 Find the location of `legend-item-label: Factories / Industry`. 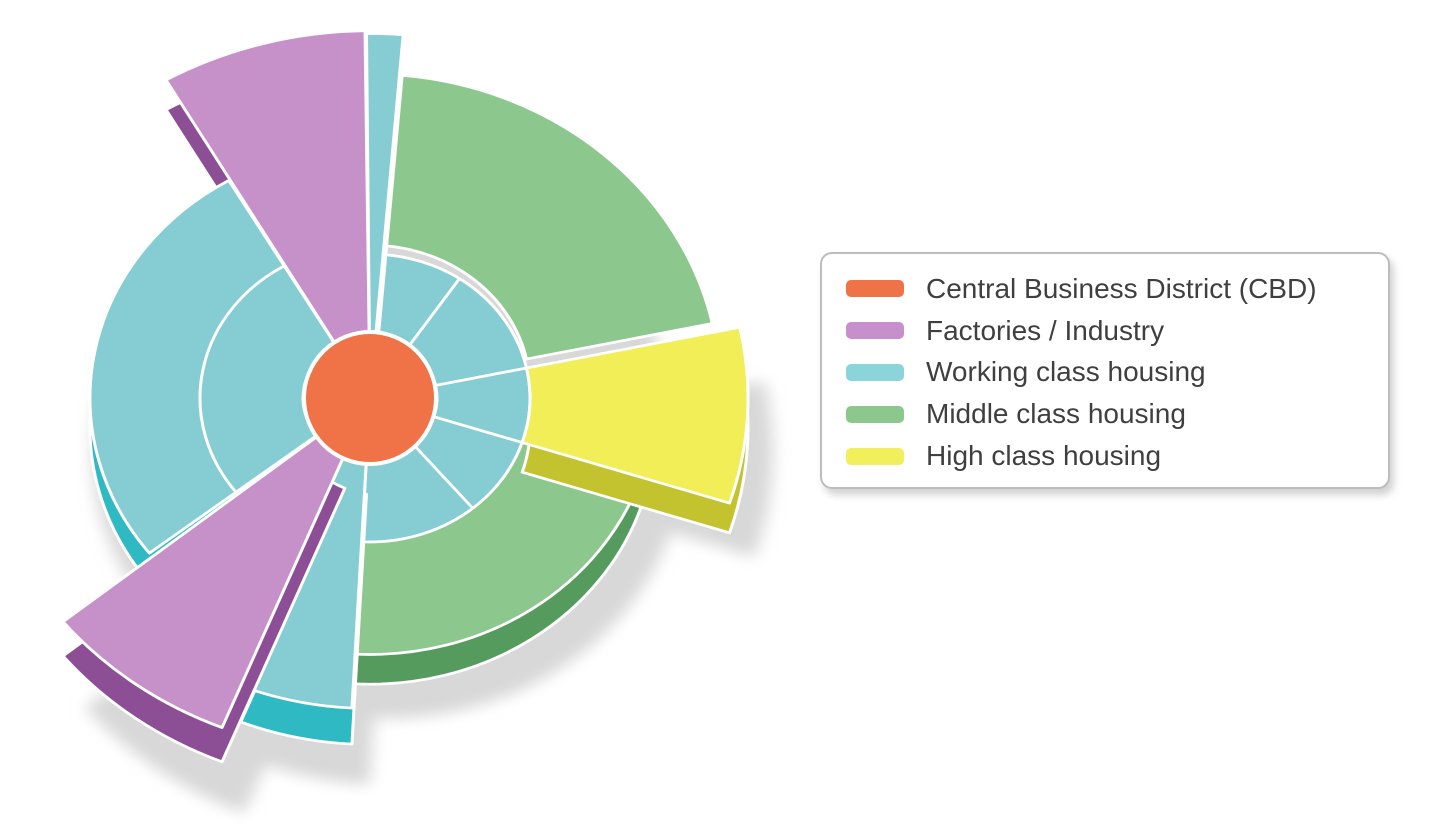

legend-item-label: Factories / Industry is located at coordinates (1045, 330).